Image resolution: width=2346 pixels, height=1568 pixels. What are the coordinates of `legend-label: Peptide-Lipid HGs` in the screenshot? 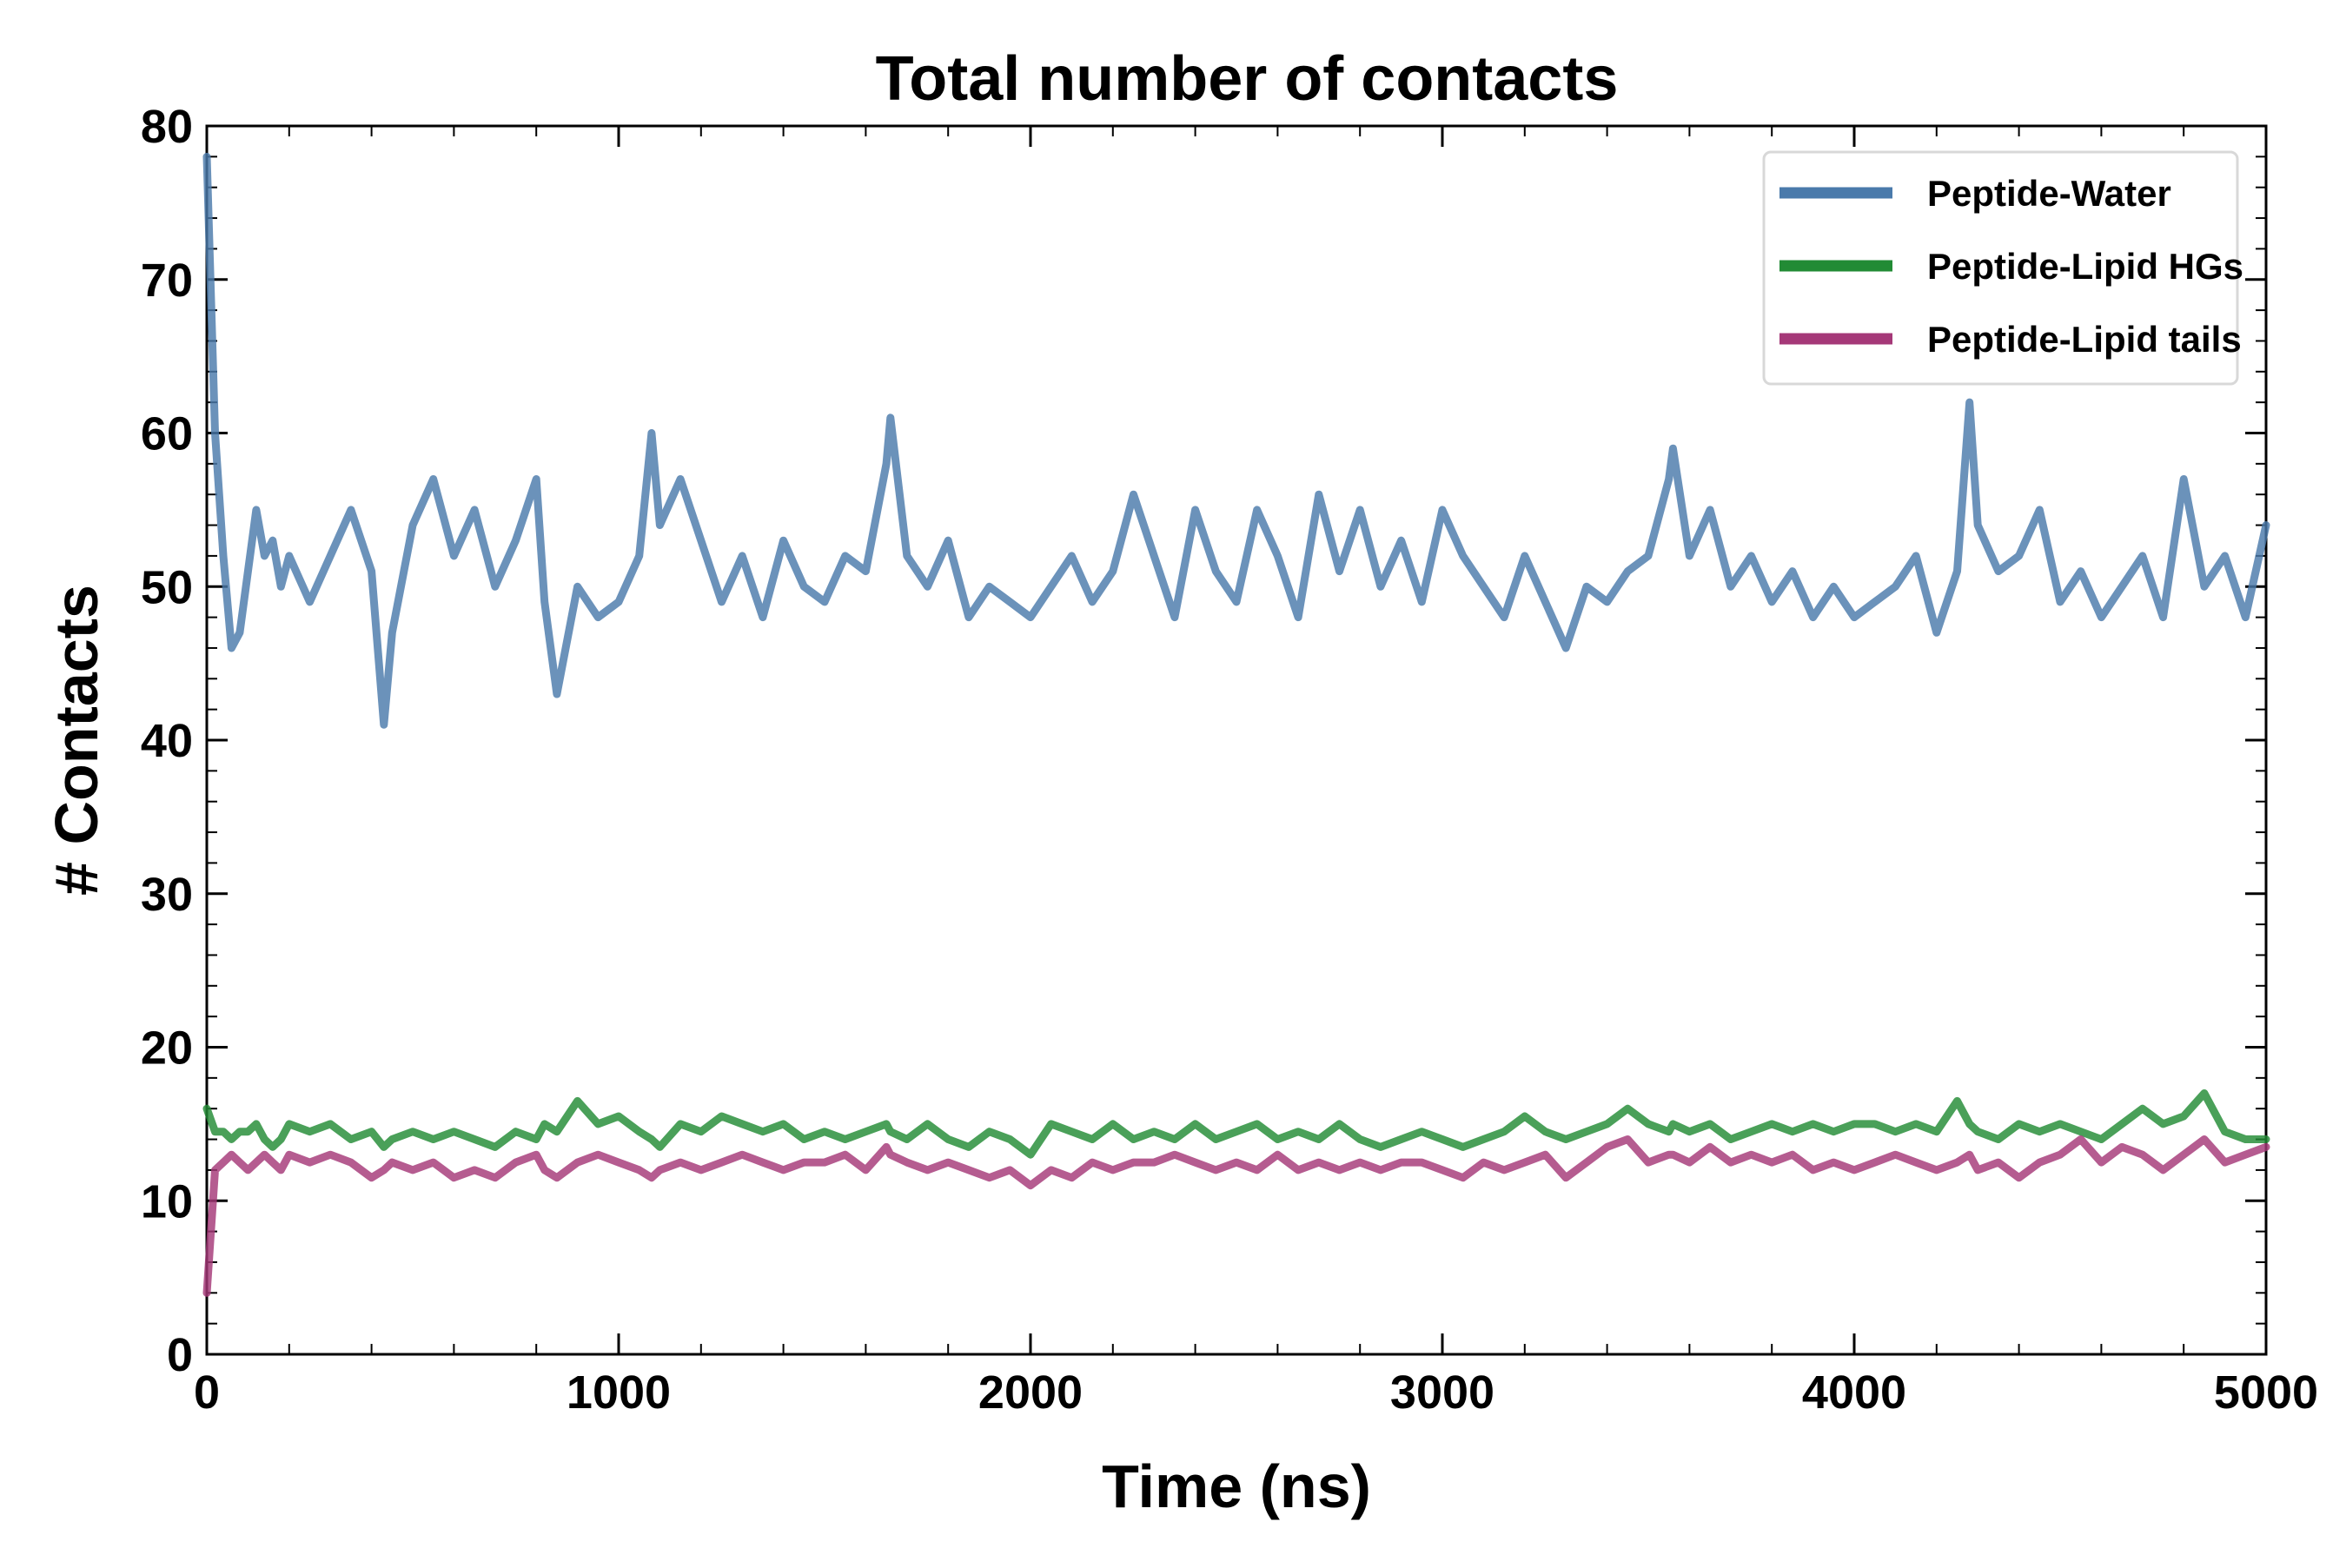 It's located at (2085, 266).